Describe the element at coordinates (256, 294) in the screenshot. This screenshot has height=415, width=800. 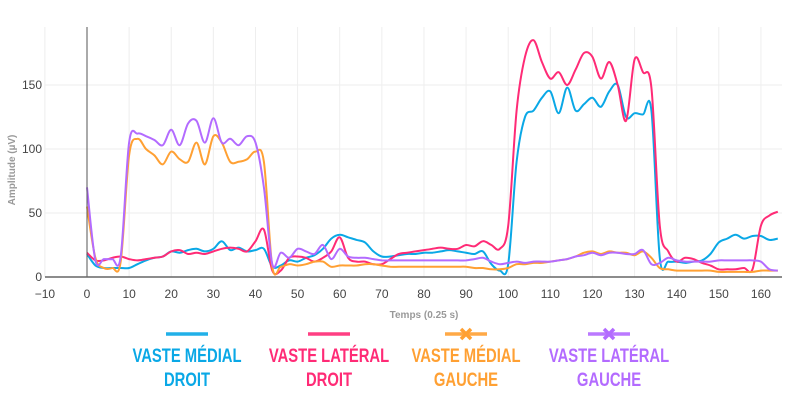
I see `x-tick-label: 40` at that location.